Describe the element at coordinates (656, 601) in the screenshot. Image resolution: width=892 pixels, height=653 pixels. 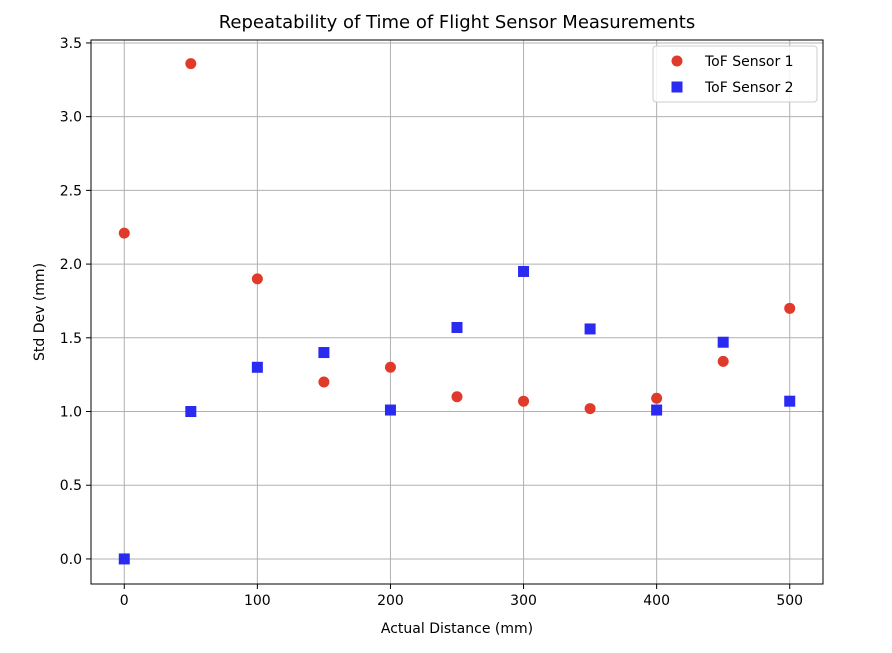
I see `x-tick-label: 400` at that location.